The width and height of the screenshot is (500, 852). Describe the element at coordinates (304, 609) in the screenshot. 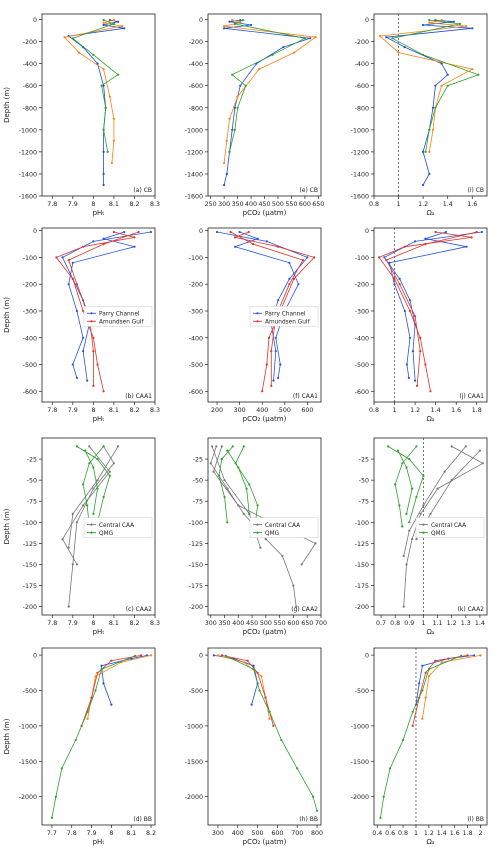

I see `panel-label: (g) CAA2` at that location.